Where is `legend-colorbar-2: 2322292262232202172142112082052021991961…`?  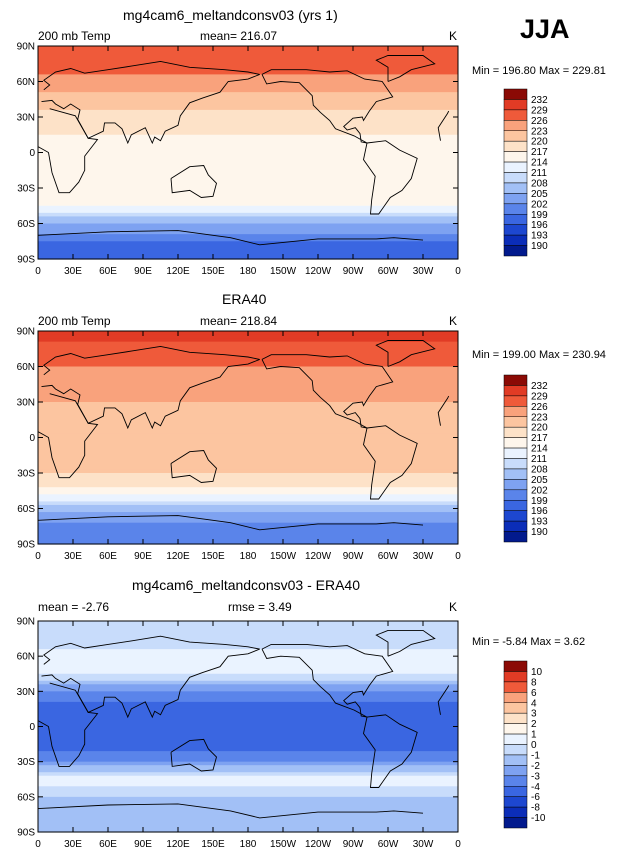 legend-colorbar-2: 2322292262232202172142112082052021991961… is located at coordinates (525, 458).